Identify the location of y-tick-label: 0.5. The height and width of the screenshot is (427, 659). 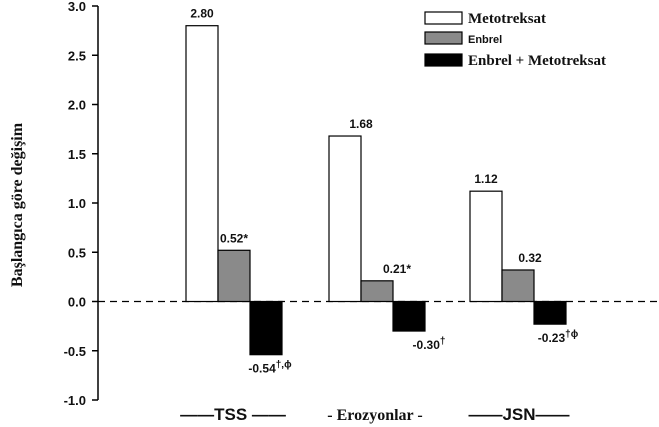
(77, 252).